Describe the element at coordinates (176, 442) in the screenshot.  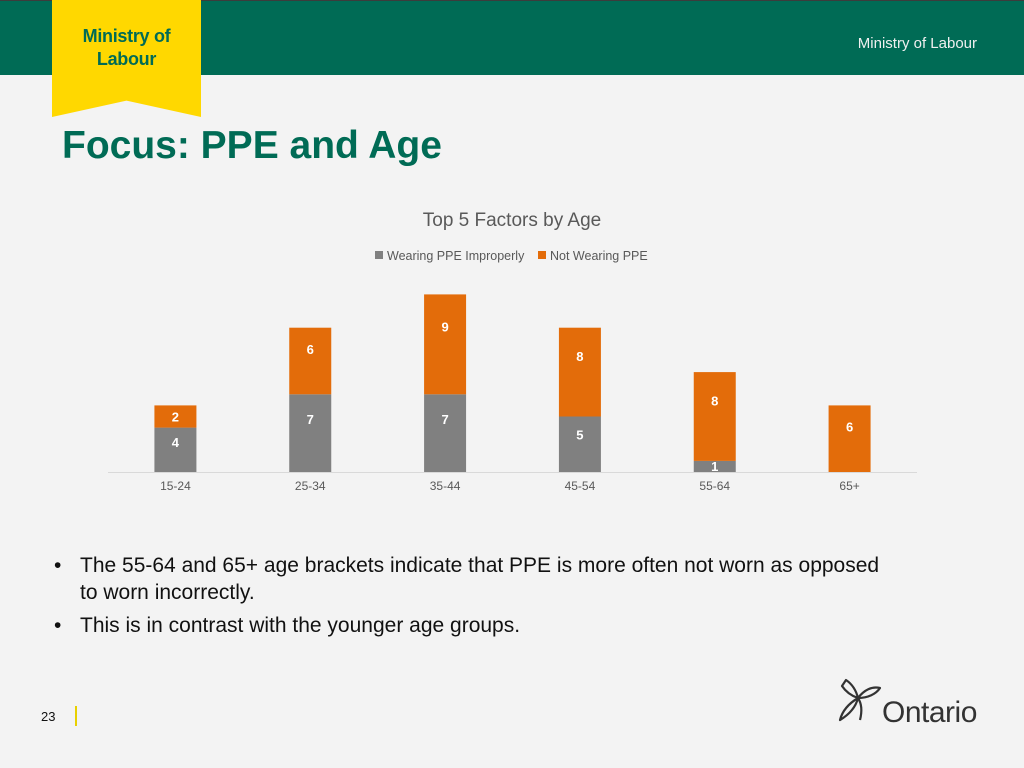
I see `data-label: 4` at that location.